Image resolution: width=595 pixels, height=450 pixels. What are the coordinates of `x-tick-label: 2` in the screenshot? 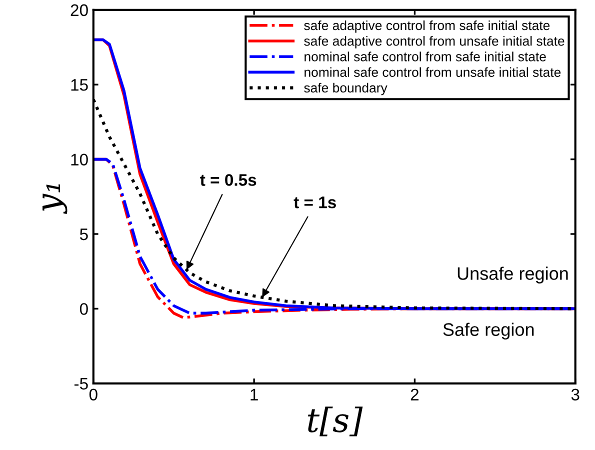 It's located at (414, 394).